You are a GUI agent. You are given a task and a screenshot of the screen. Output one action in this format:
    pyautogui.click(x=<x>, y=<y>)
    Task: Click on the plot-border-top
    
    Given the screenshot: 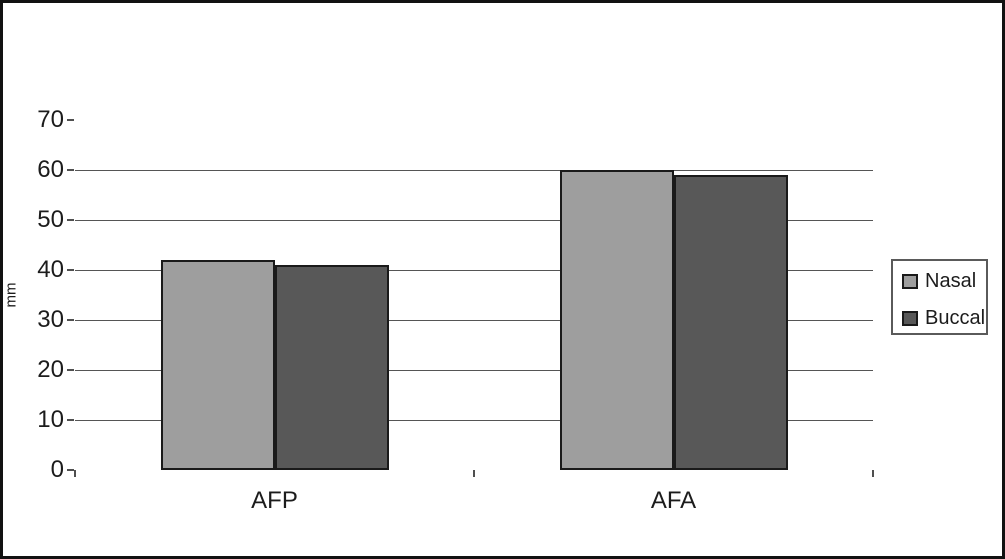 What is the action you would take?
    pyautogui.click(x=399, y=1)
    